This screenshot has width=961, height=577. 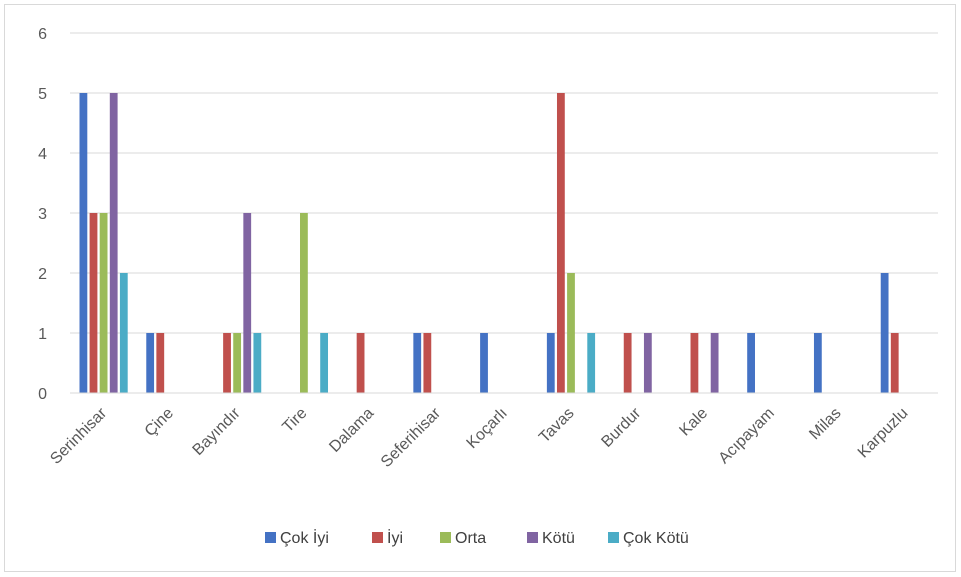 I want to click on x-tick-label: Acıpayam, so click(x=747, y=436).